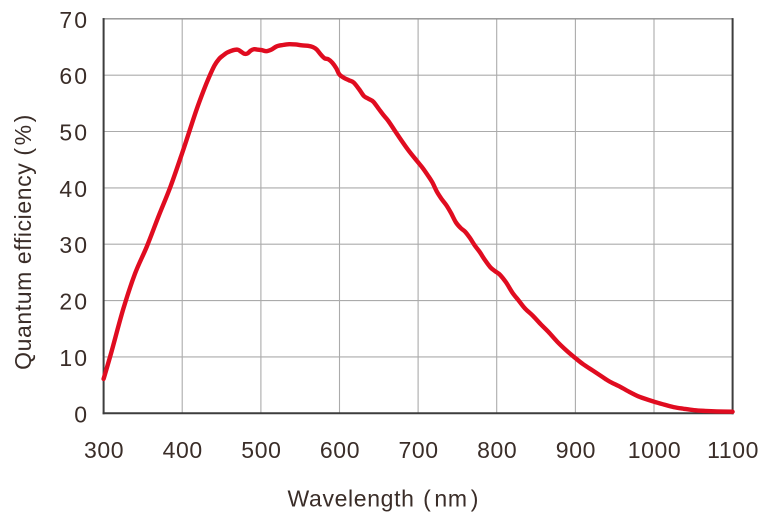 The image size is (768, 523). What do you see at coordinates (74, 189) in the screenshot?
I see `svg-text: 40` at bounding box center [74, 189].